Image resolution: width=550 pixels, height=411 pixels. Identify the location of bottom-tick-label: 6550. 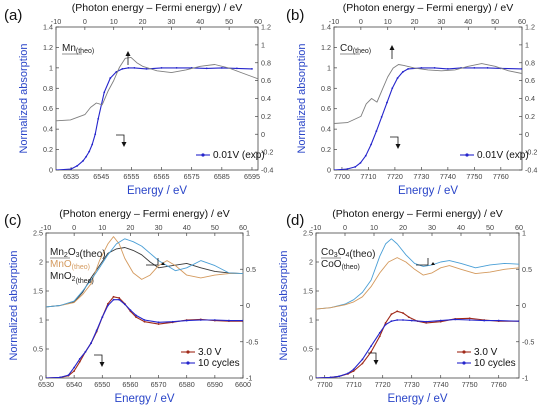
(102, 384).